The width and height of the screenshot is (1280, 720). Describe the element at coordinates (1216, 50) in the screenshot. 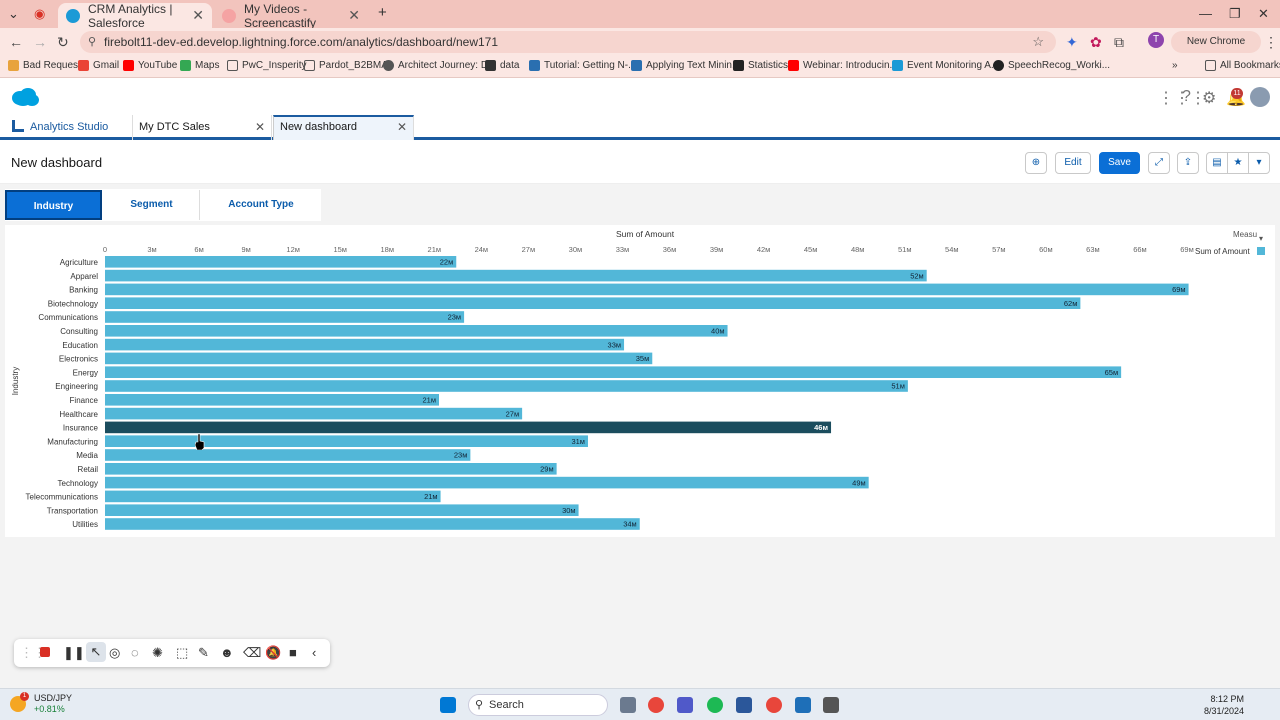

I see `new-chrome-available-button: New Chrome available` at that location.